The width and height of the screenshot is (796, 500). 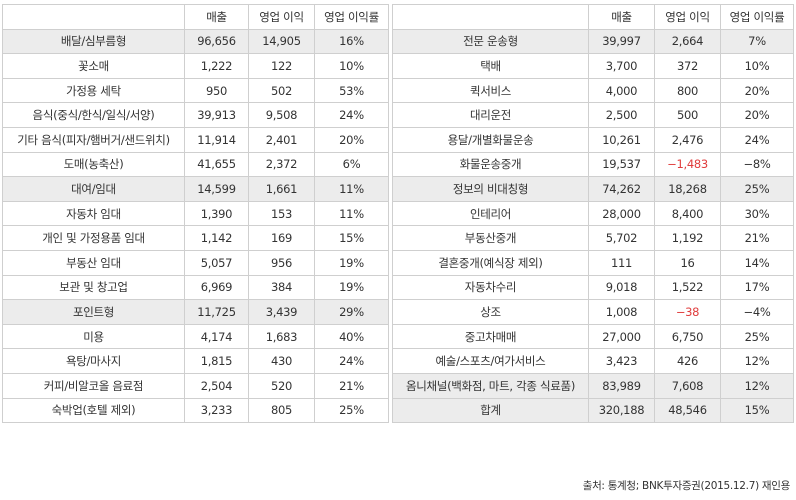 What do you see at coordinates (216, 336) in the screenshot?
I see `cell-sales: 4,174` at bounding box center [216, 336].